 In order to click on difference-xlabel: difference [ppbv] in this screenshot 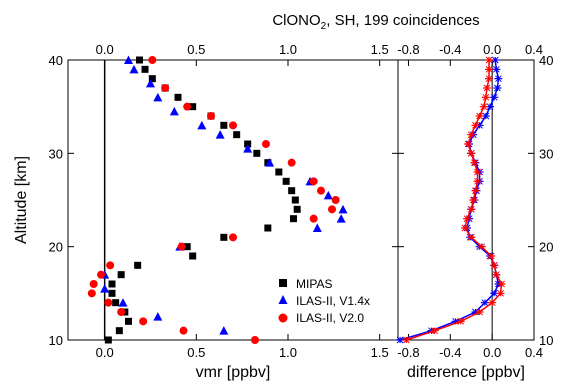, I will do `click(466, 372)`.